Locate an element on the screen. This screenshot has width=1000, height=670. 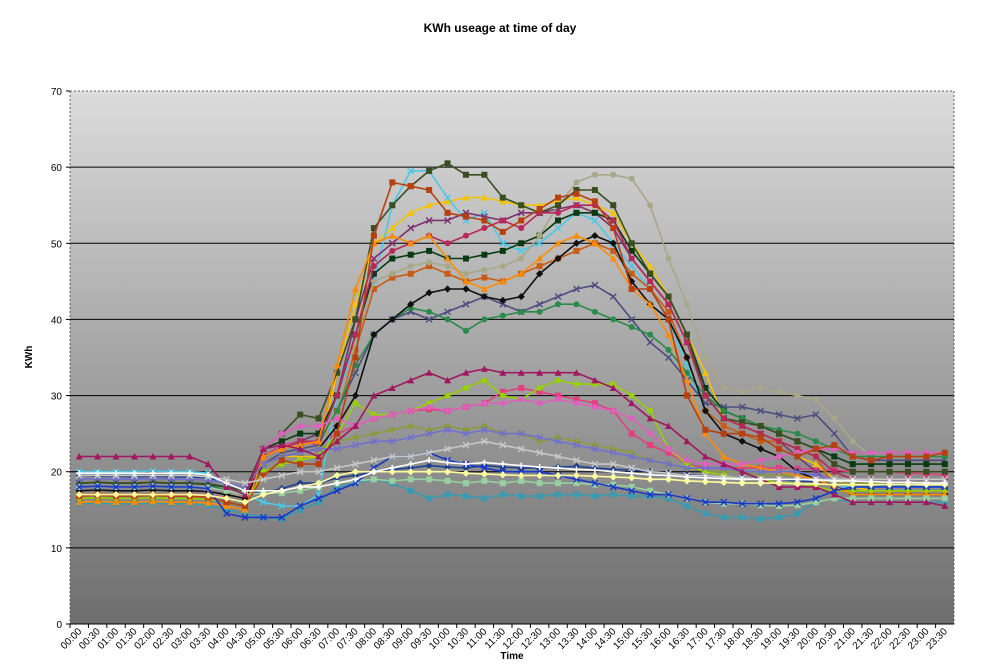
y-tick-label: 70 is located at coordinates (57, 92).